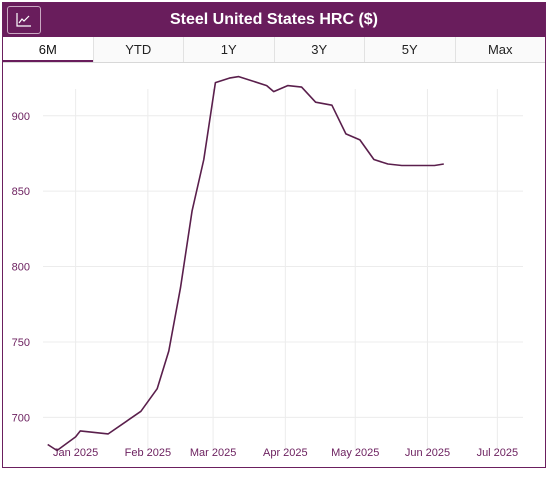 This screenshot has width=548, height=481. What do you see at coordinates (75, 453) in the screenshot?
I see `x-tick-label: Jan 2025` at bounding box center [75, 453].